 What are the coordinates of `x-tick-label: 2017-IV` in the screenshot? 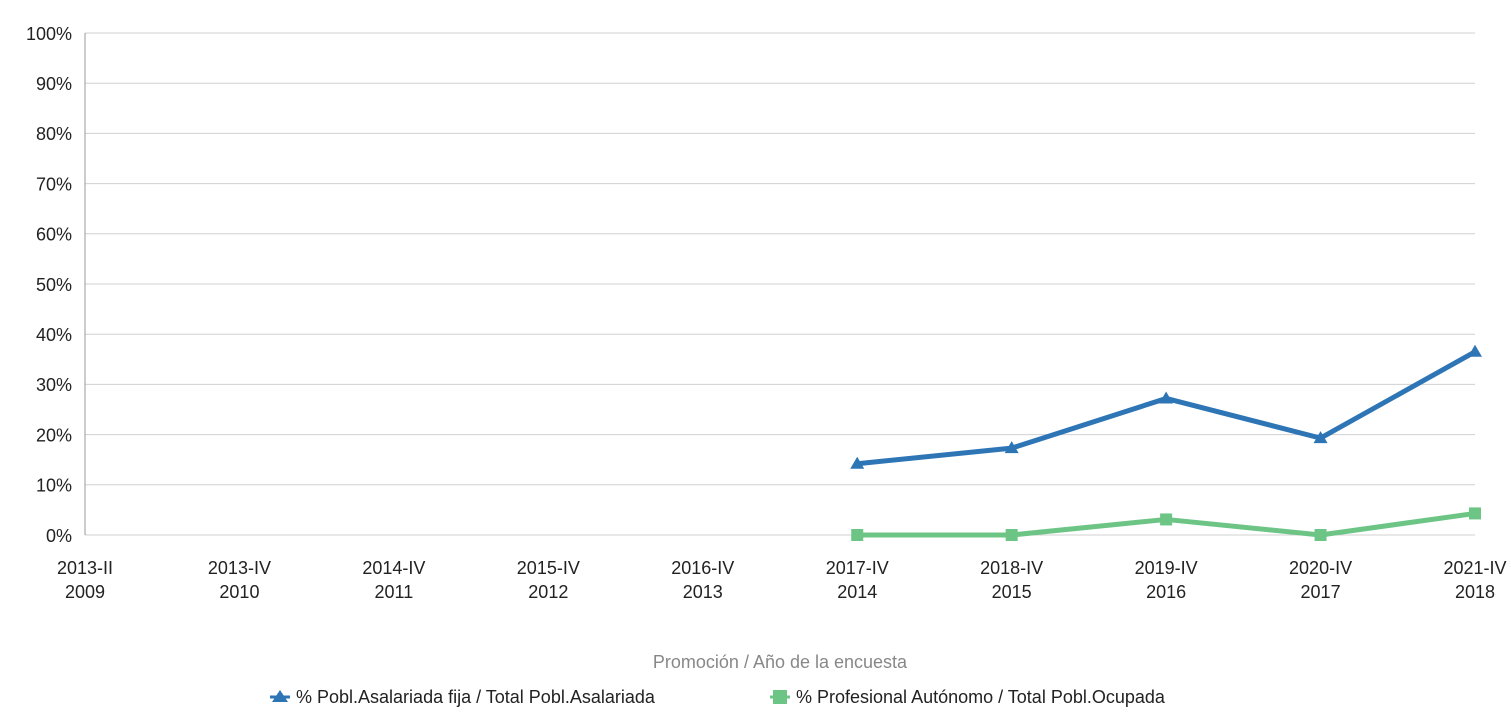 It's located at (857, 568).